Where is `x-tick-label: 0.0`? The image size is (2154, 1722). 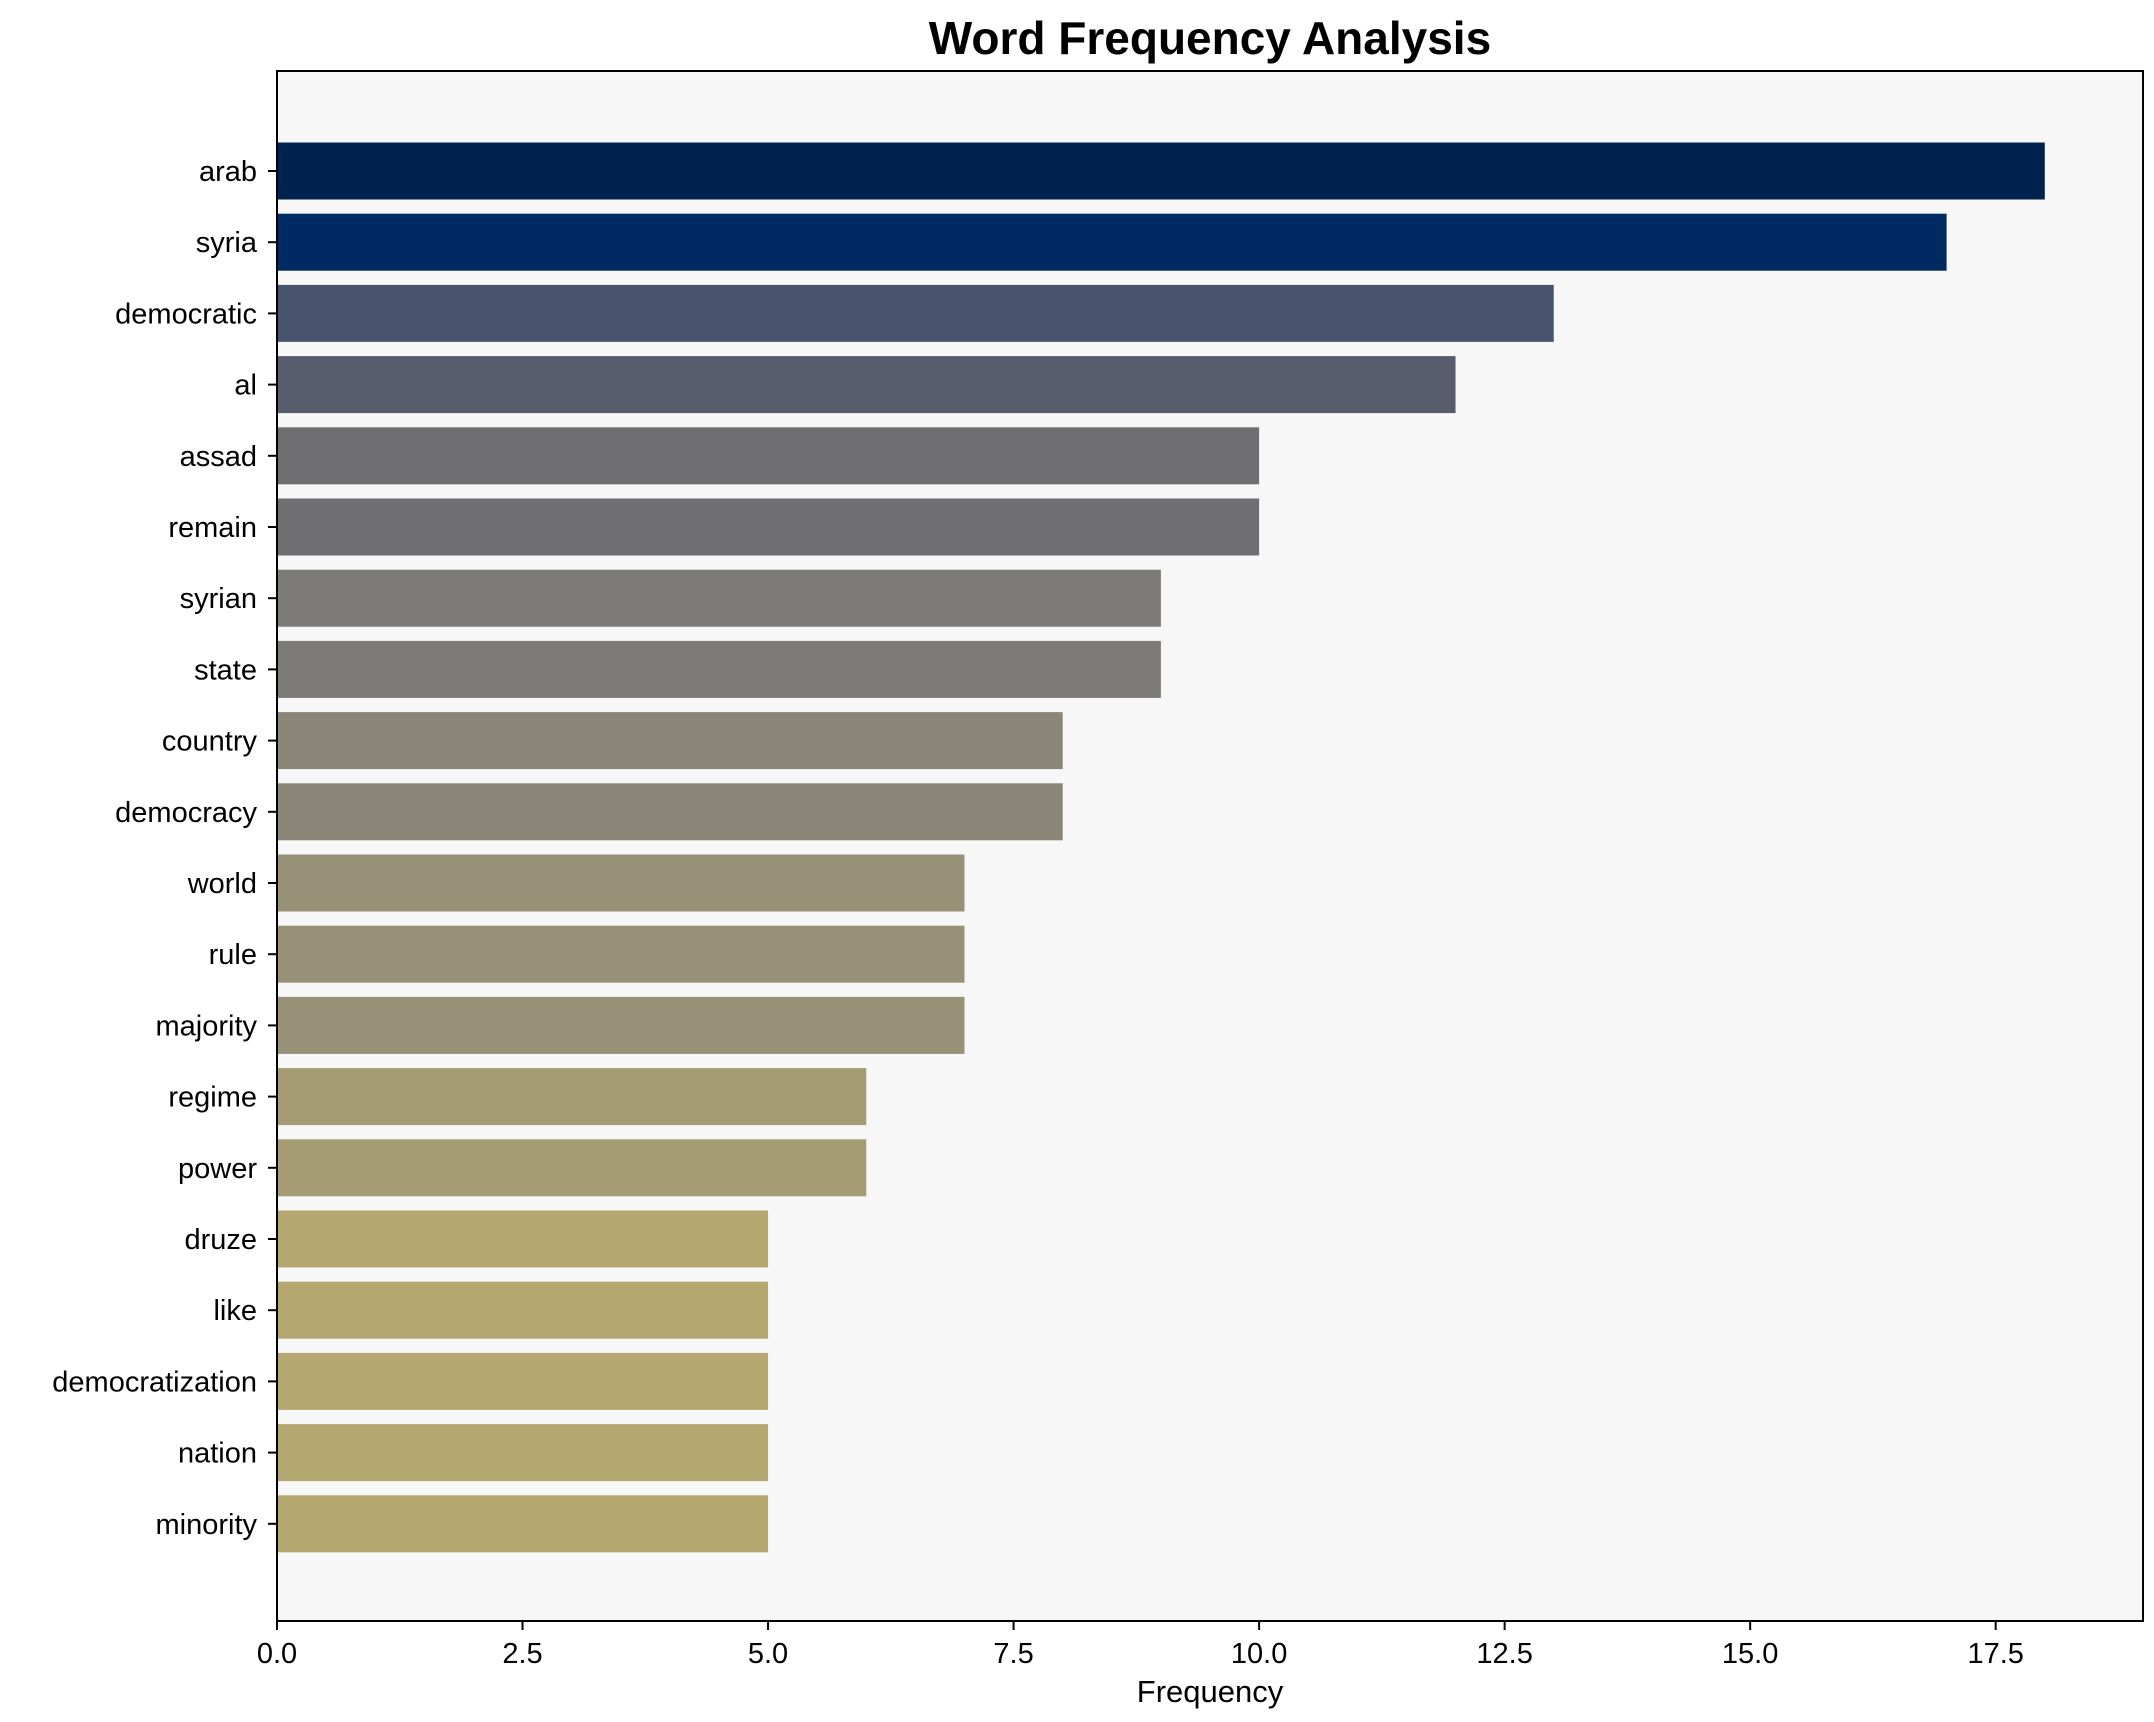 x-tick-label: 0.0 is located at coordinates (277, 1654).